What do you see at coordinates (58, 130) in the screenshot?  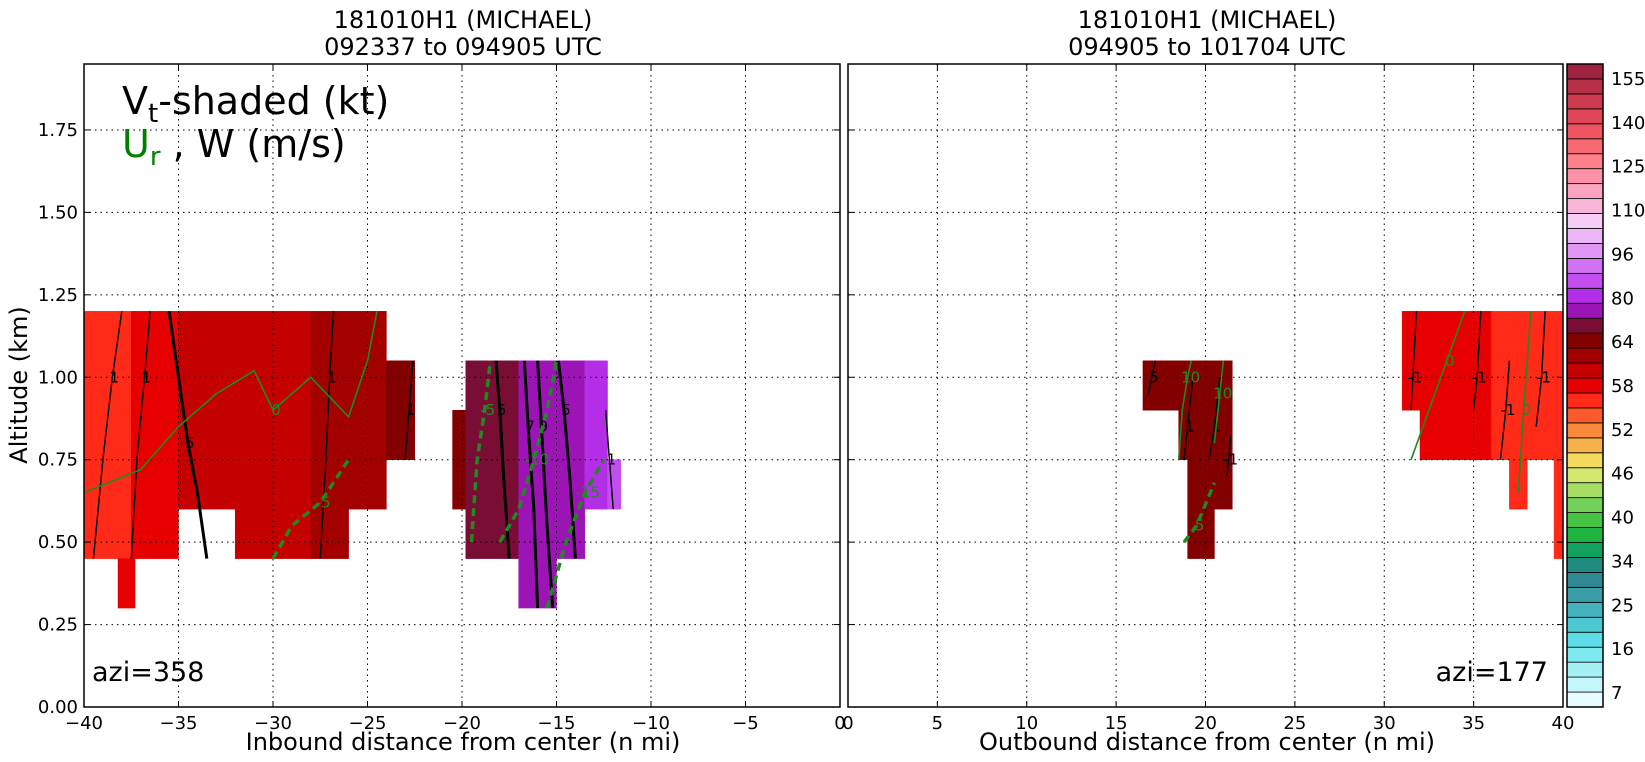 I see `left-y-tick-label: 1.75` at bounding box center [58, 130].